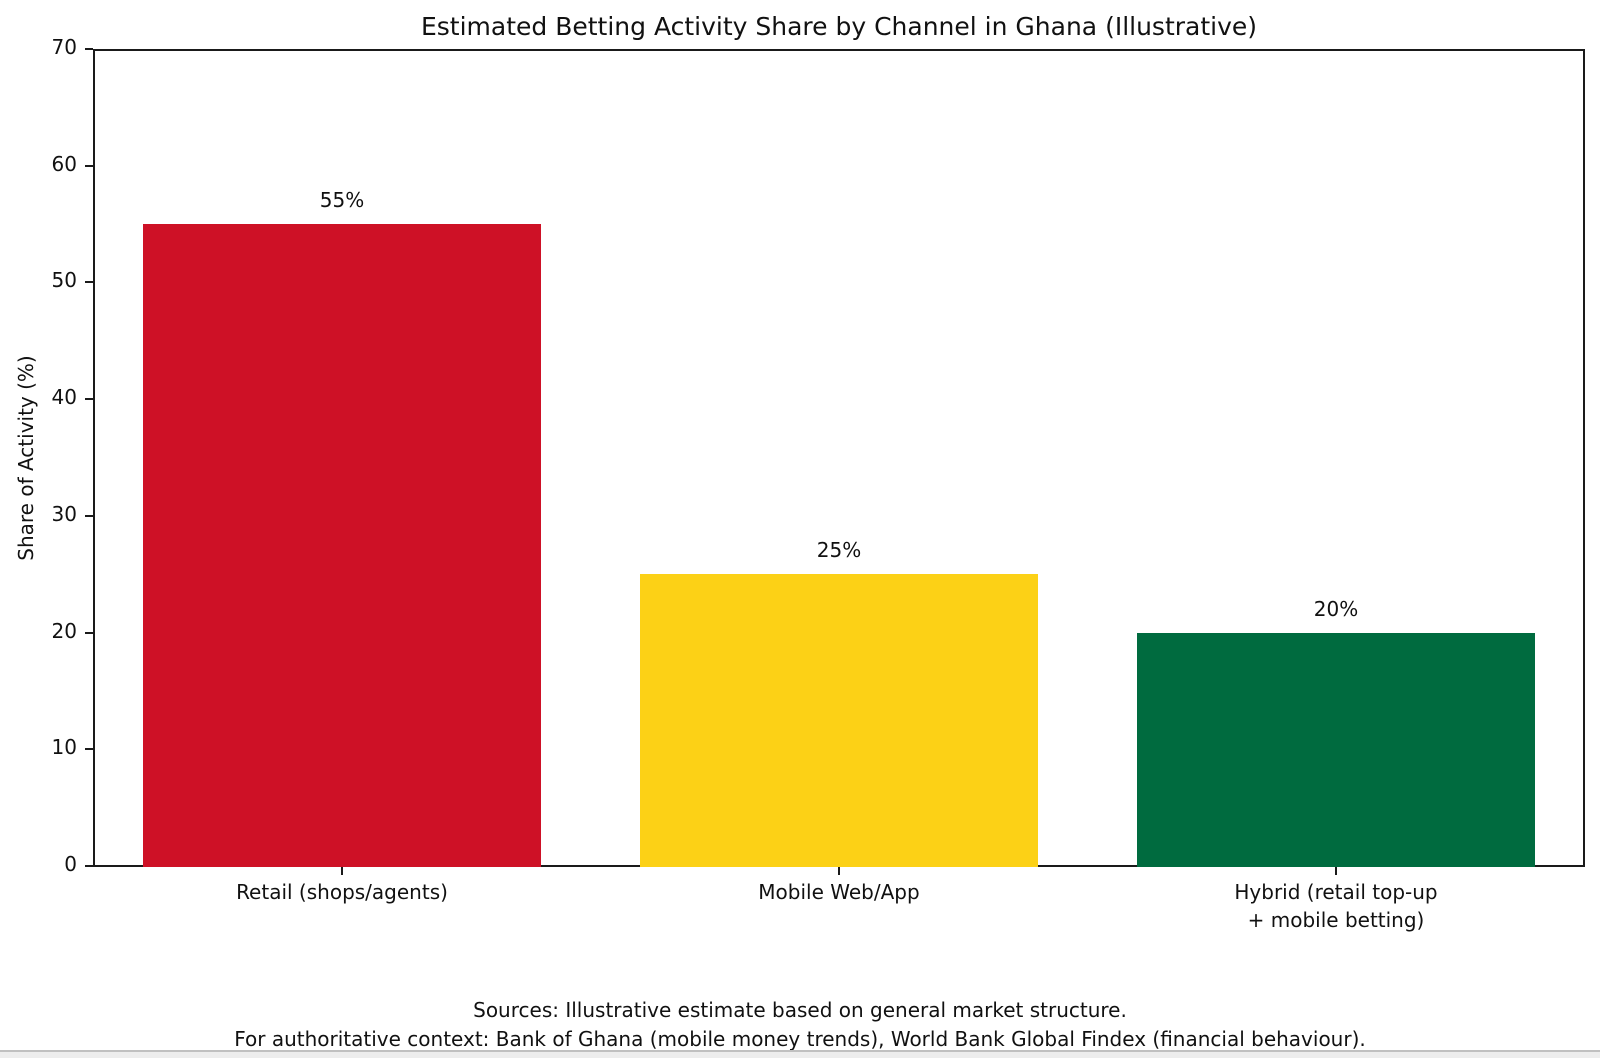 Image resolution: width=1600 pixels, height=1058 pixels. What do you see at coordinates (1336, 906) in the screenshot?
I see `x-tick-label: Hybrid (retail top-up + mobile betting)` at bounding box center [1336, 906].